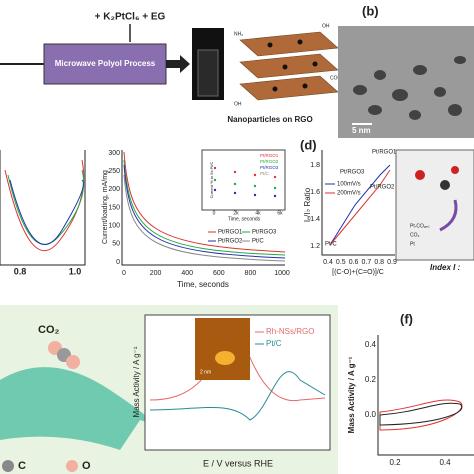  What do you see at coordinates (371, 344) in the screenshot?
I see `y-tick-label: 0.4` at bounding box center [371, 344].